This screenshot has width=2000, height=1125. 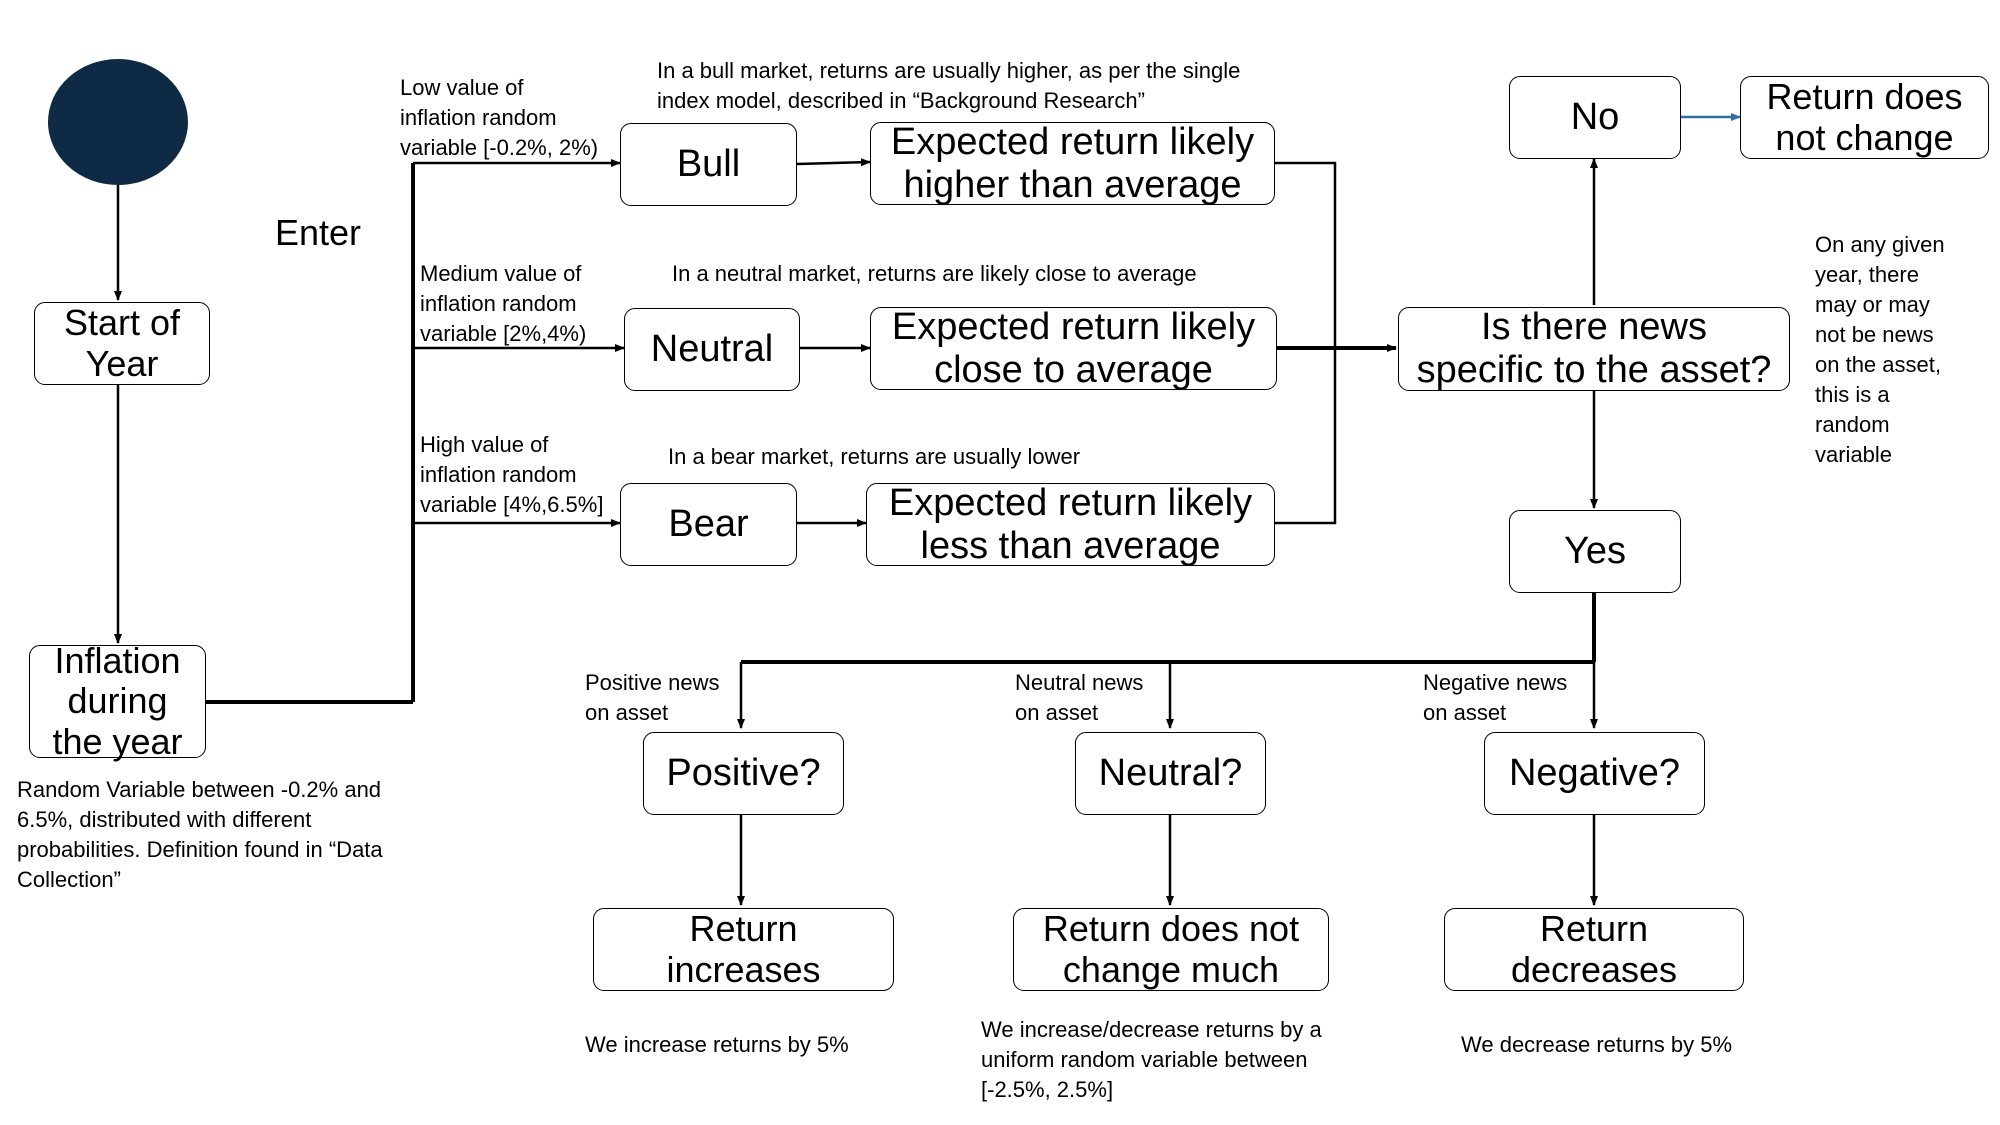 I want to click on news-note-line-3: may or may, so click(x=1872, y=304).